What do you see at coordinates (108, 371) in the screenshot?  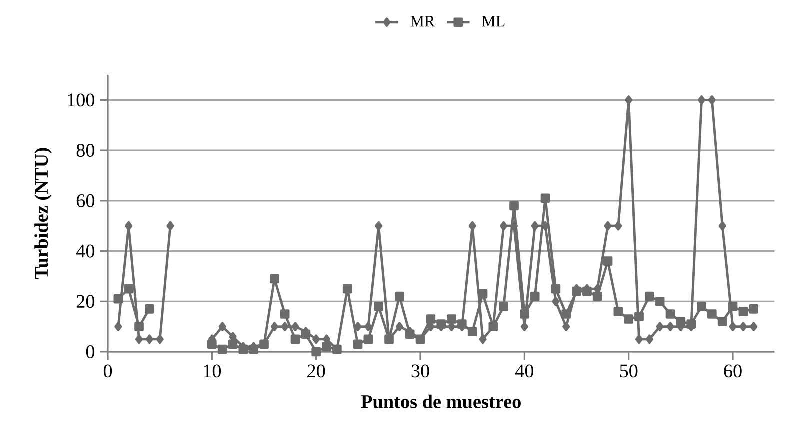 I see `x-tick-label: 0` at bounding box center [108, 371].